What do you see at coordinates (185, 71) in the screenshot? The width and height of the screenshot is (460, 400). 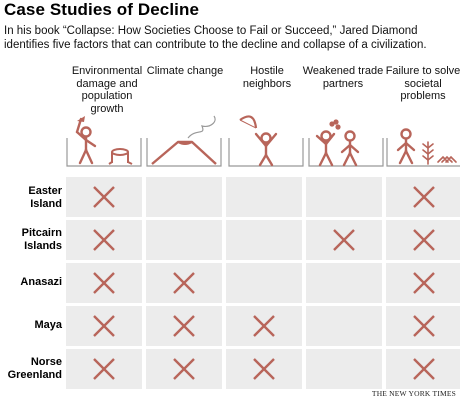 I see `factor-header-climate: Climate change` at bounding box center [185, 71].